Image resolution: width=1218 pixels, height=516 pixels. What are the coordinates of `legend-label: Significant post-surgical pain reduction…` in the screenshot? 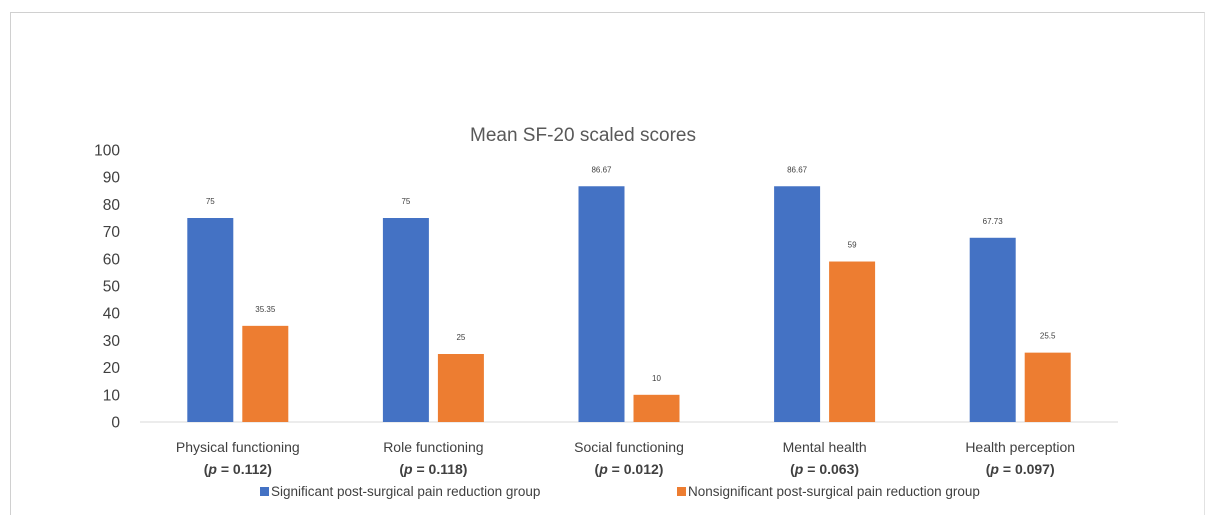 It's located at (405, 491).